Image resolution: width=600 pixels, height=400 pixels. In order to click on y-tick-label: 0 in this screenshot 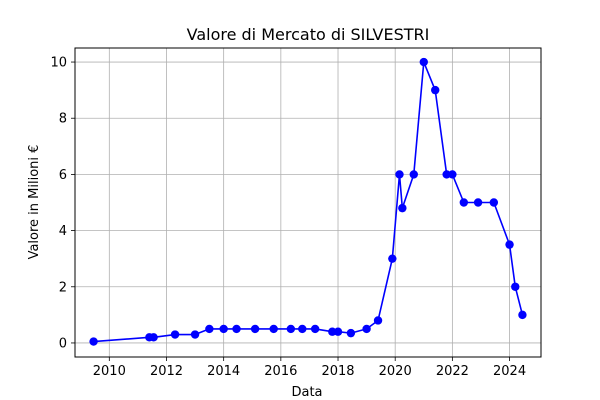, I will do `click(63, 343)`.